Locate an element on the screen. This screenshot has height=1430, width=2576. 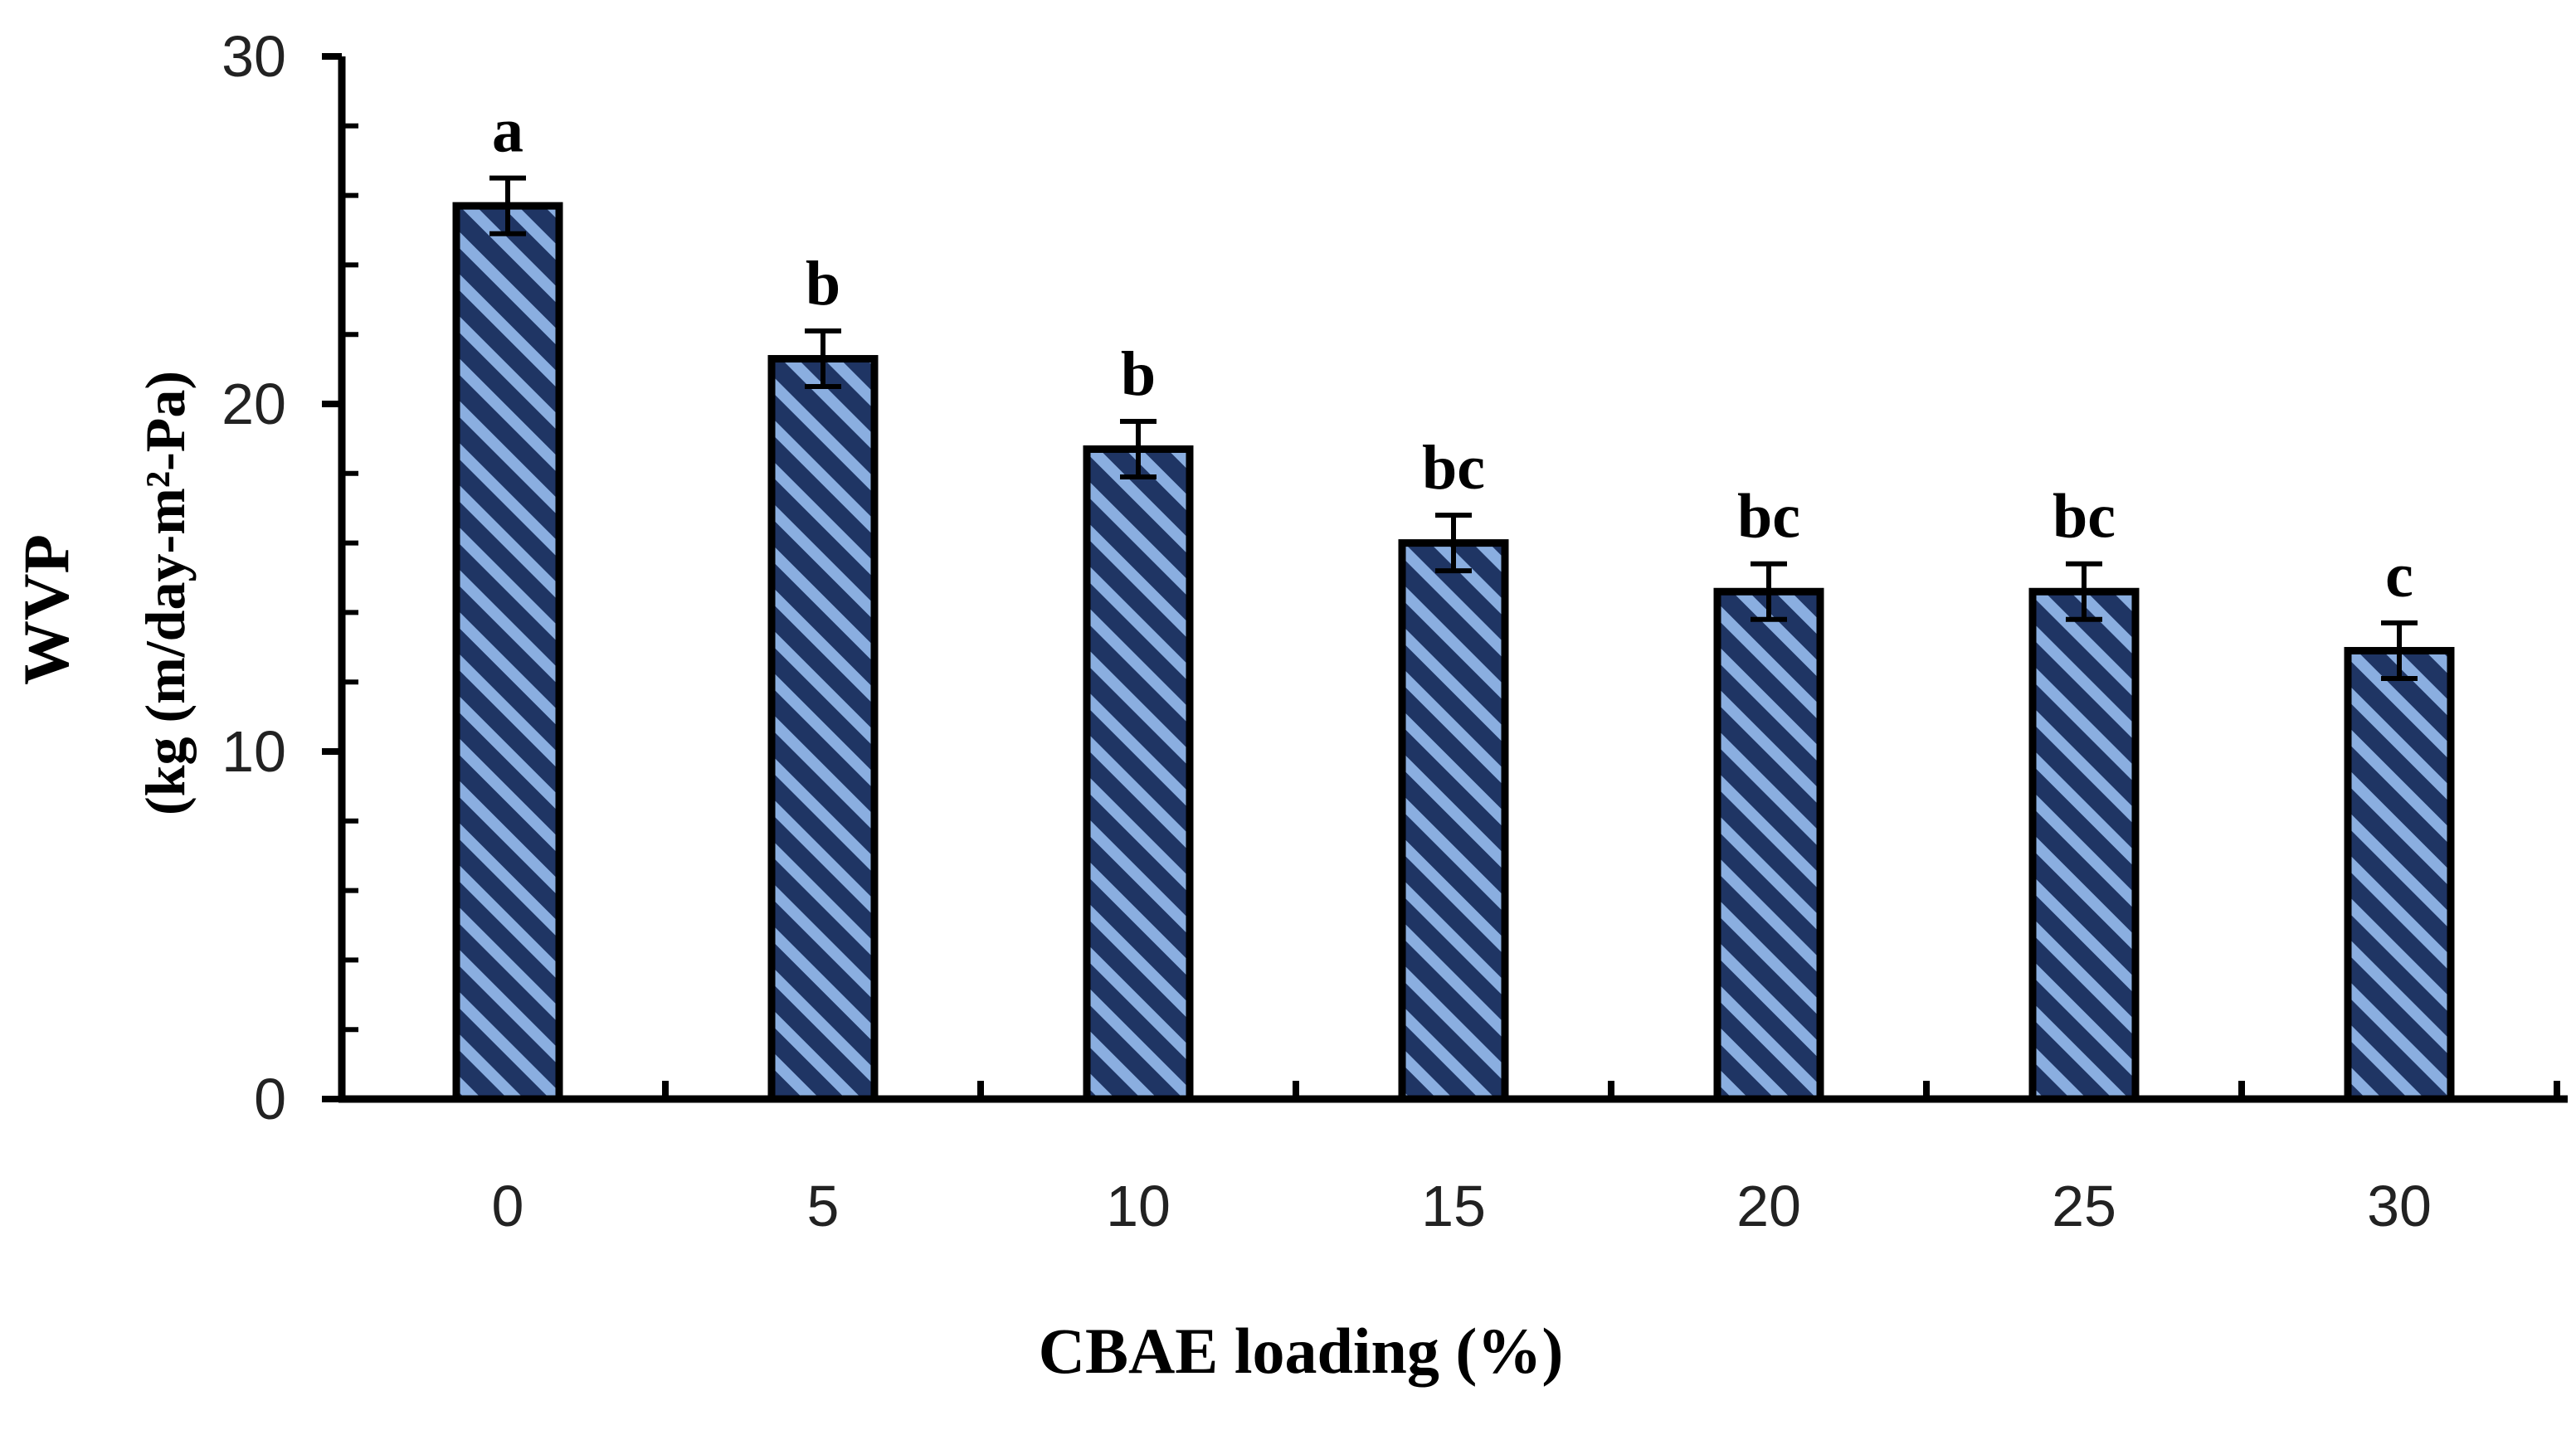
x-tick-label: 10 is located at coordinates (1138, 1206).